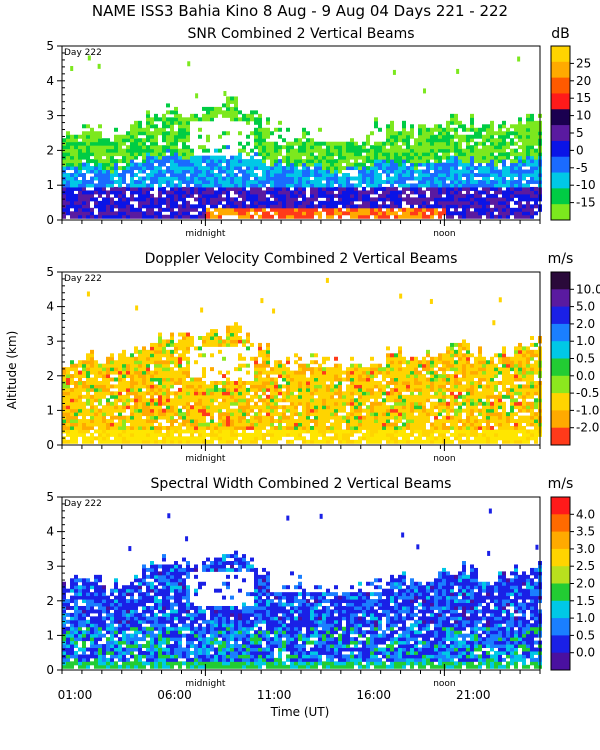  Describe the element at coordinates (560, 54) in the screenshot. I see `colorbar-swatch` at that location.